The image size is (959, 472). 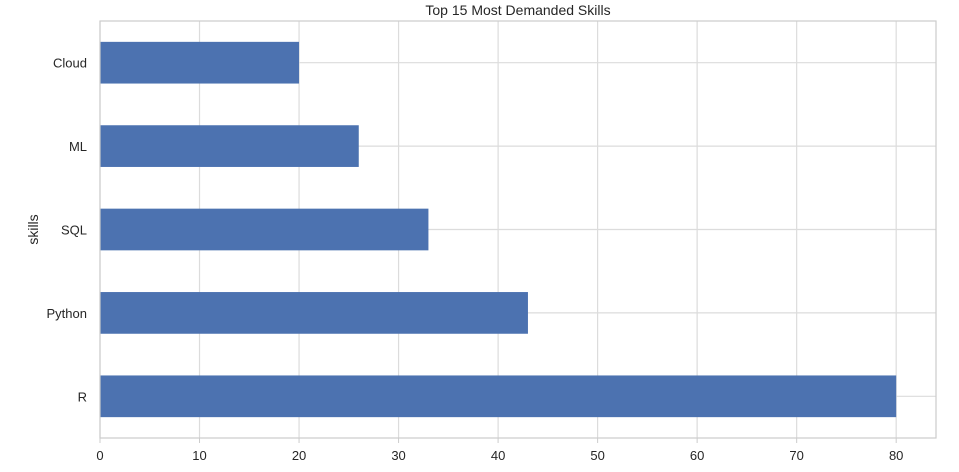 I want to click on y-tick-label: R, so click(x=82, y=396).